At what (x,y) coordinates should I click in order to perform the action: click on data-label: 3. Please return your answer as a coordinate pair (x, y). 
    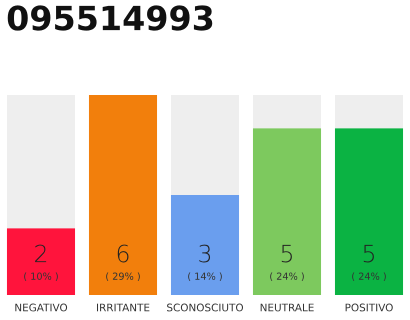
    Looking at the image, I should click on (204, 253).